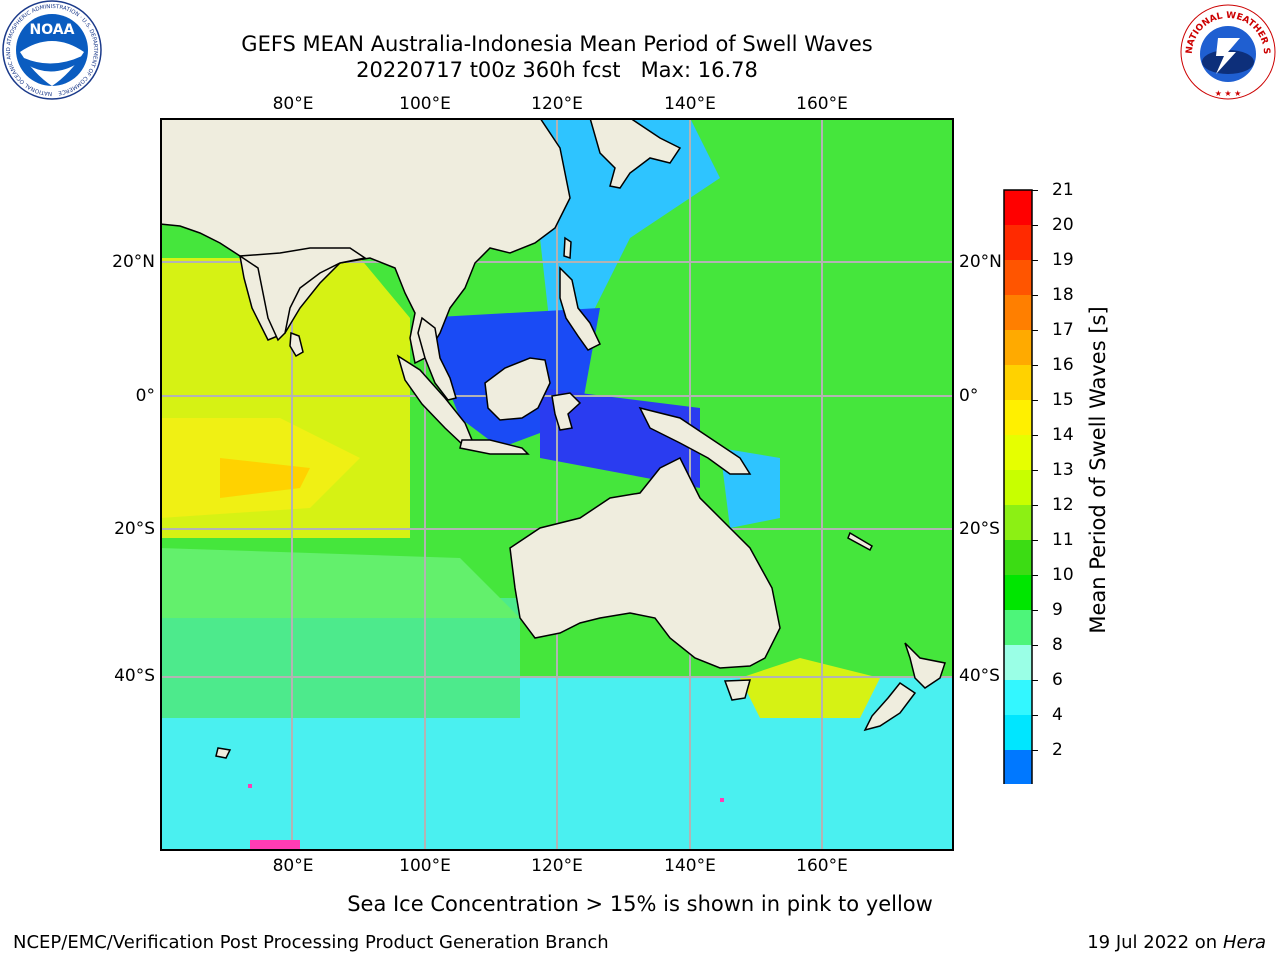  Describe the element at coordinates (223, 753) in the screenshot. I see `kerguelen` at that location.